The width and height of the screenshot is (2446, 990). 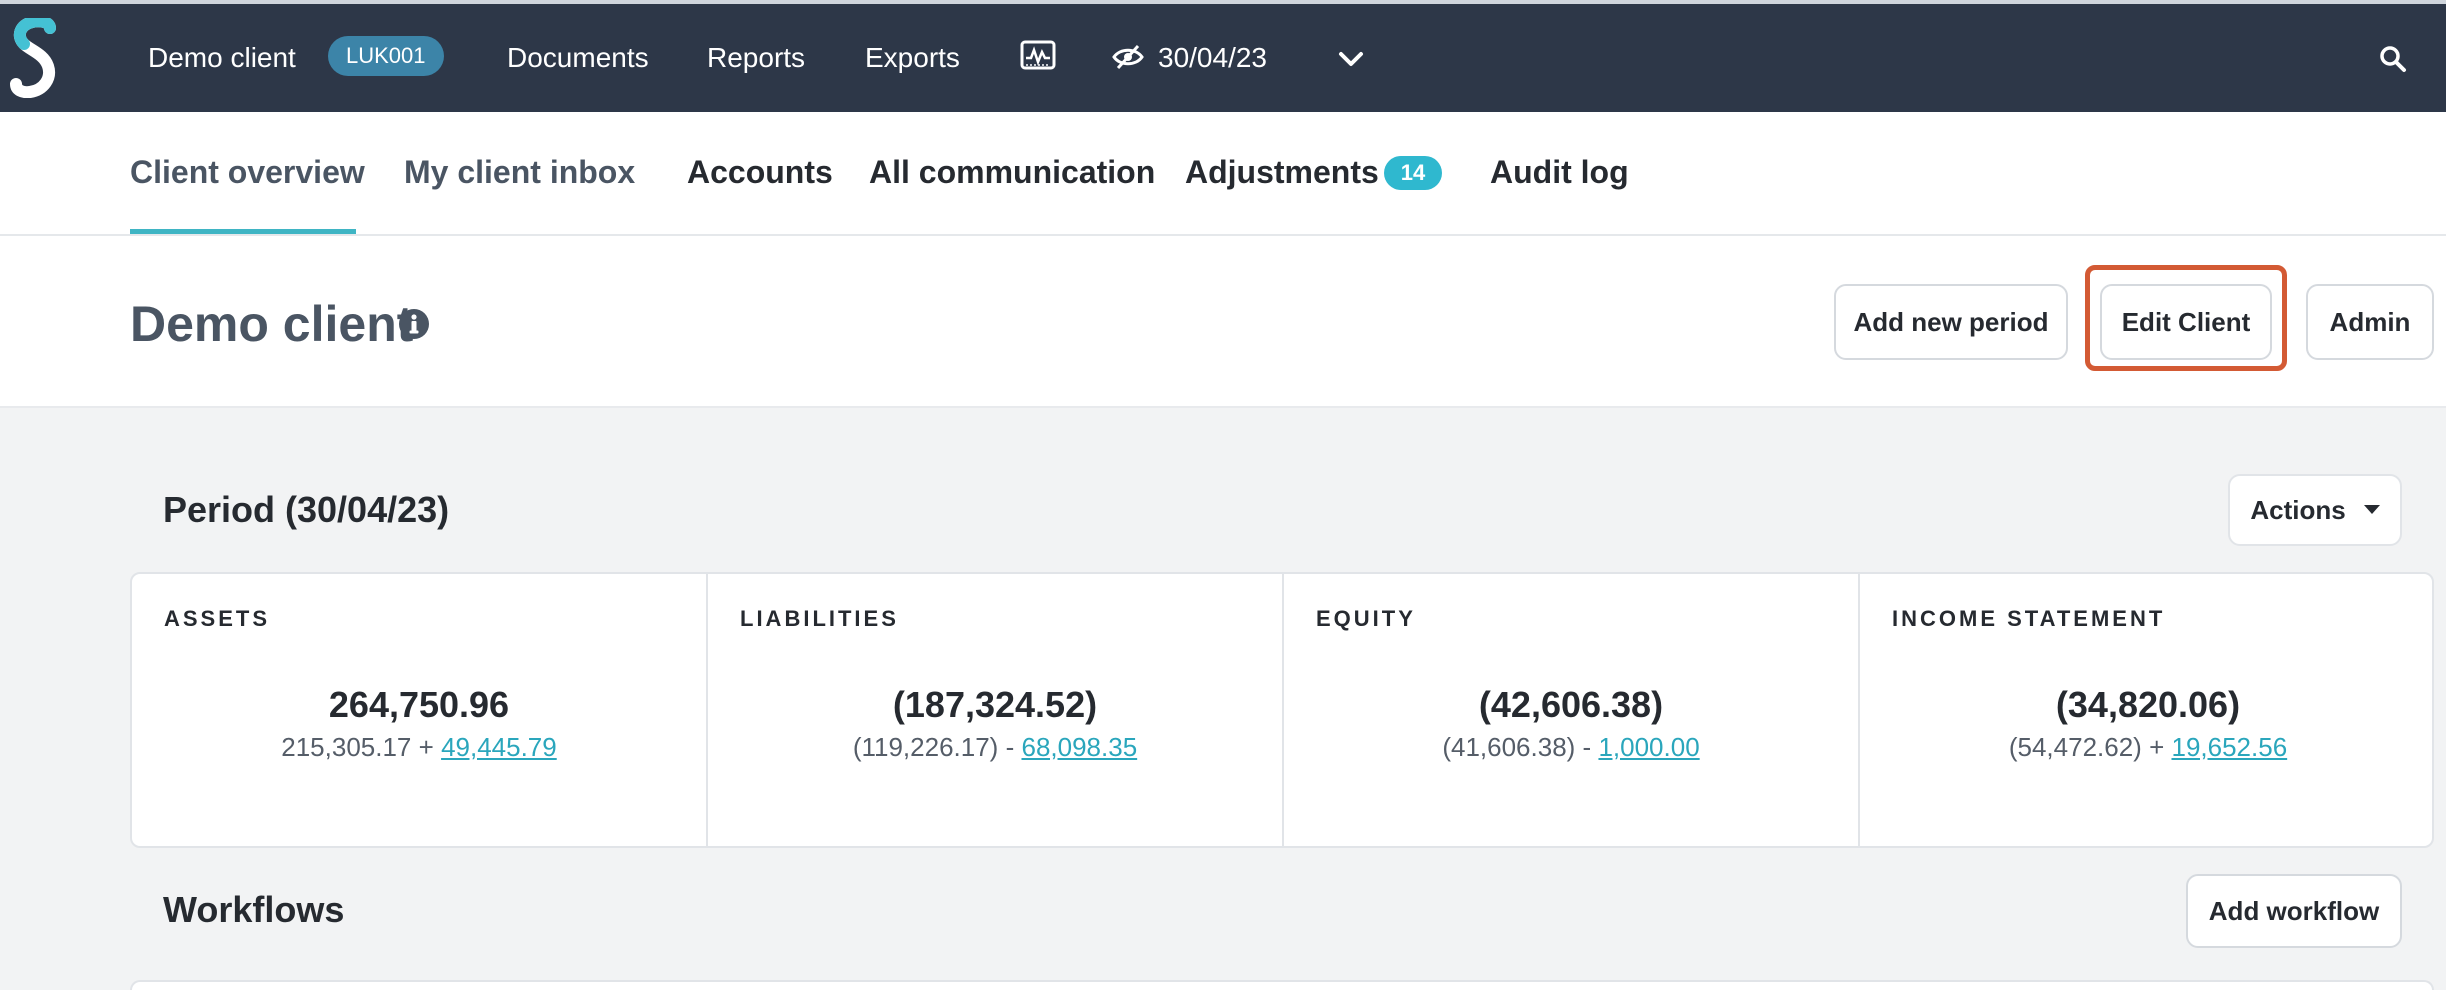 I want to click on nav-documents: Documents, so click(x=578, y=57).